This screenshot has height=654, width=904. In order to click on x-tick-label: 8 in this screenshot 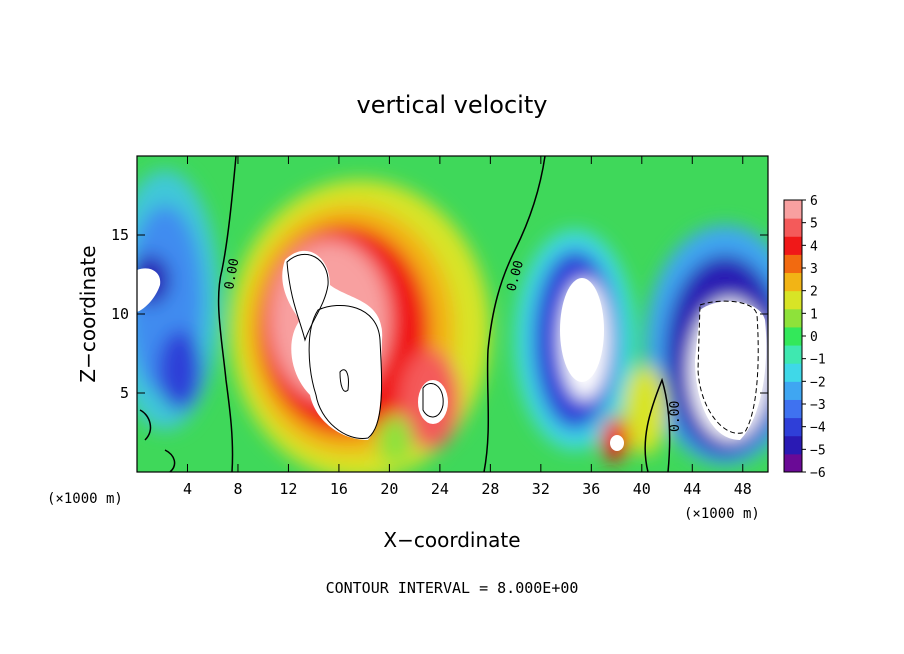, I will do `click(237, 489)`.